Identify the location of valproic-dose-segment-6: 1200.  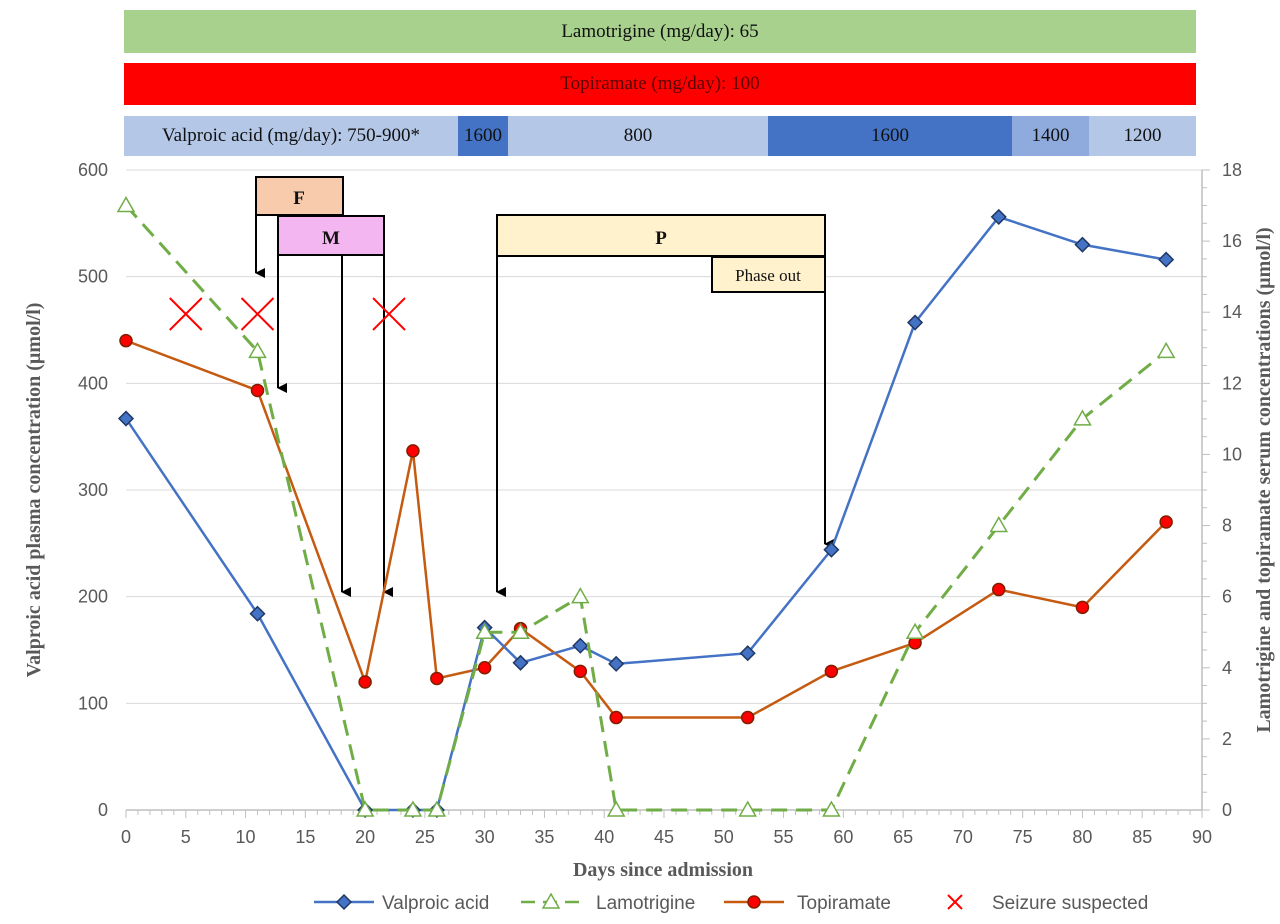
(1142, 136).